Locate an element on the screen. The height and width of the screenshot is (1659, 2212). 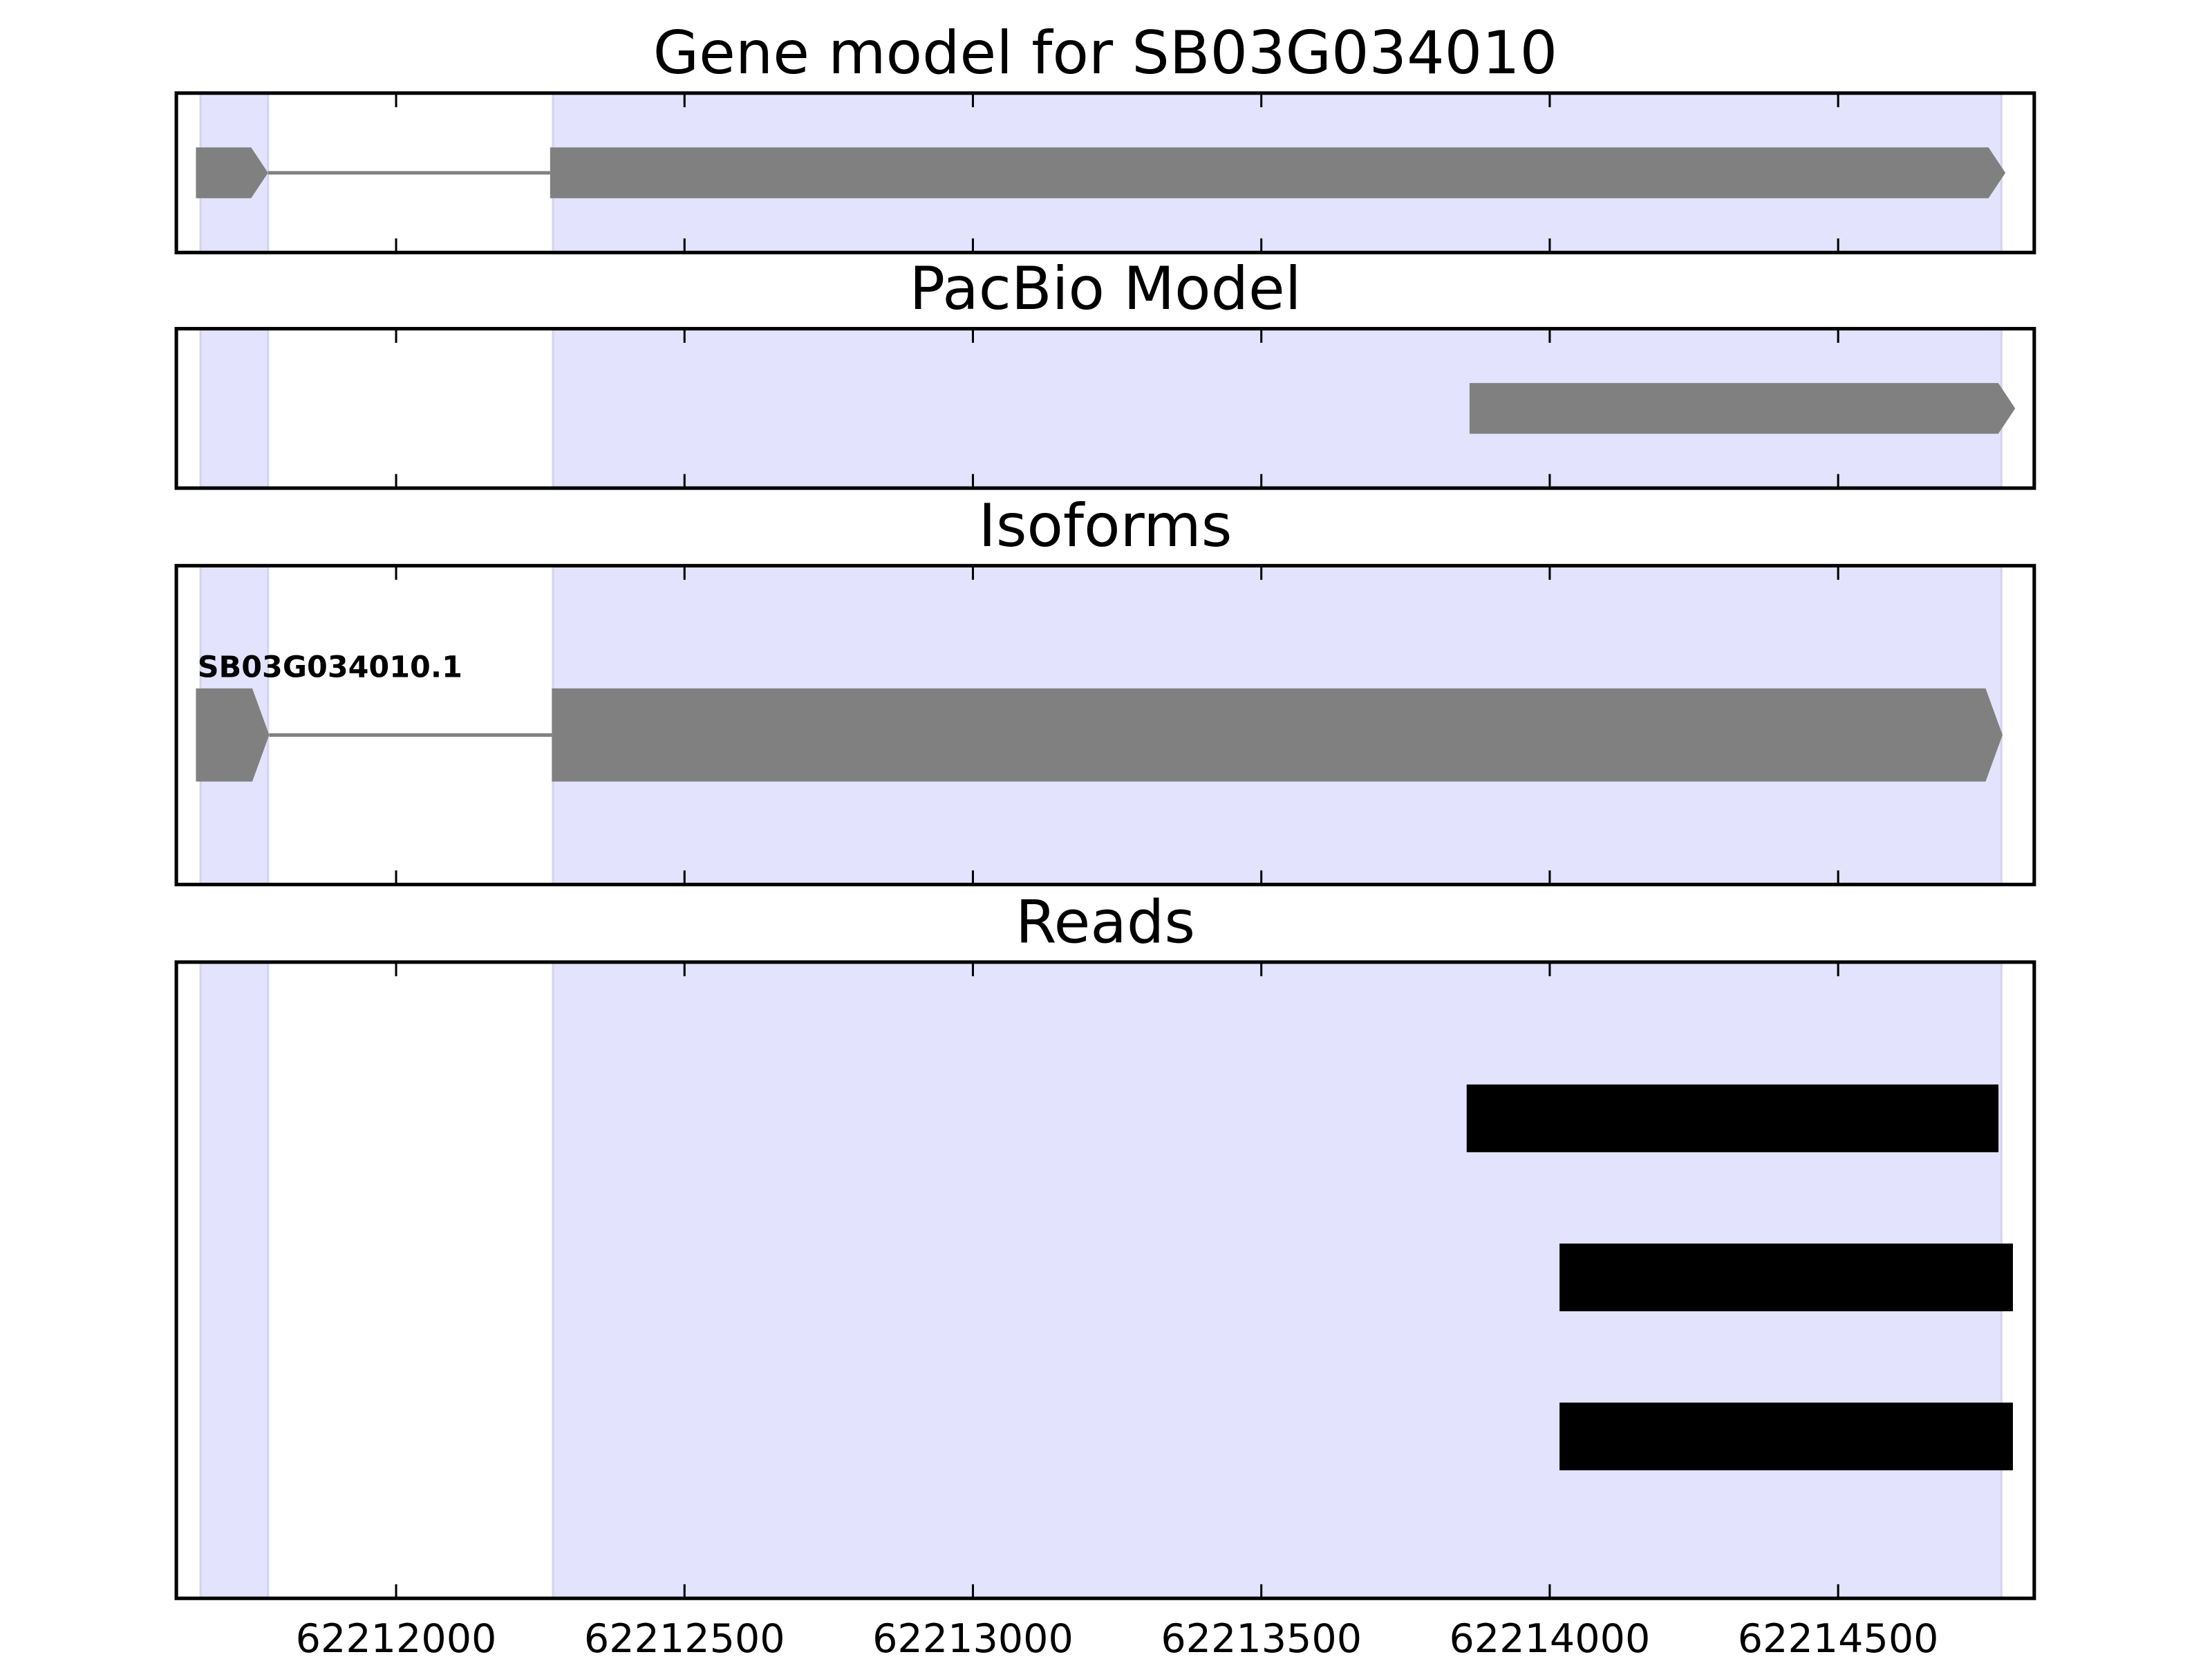
x-tick-label: 62212500 is located at coordinates (684, 1638).